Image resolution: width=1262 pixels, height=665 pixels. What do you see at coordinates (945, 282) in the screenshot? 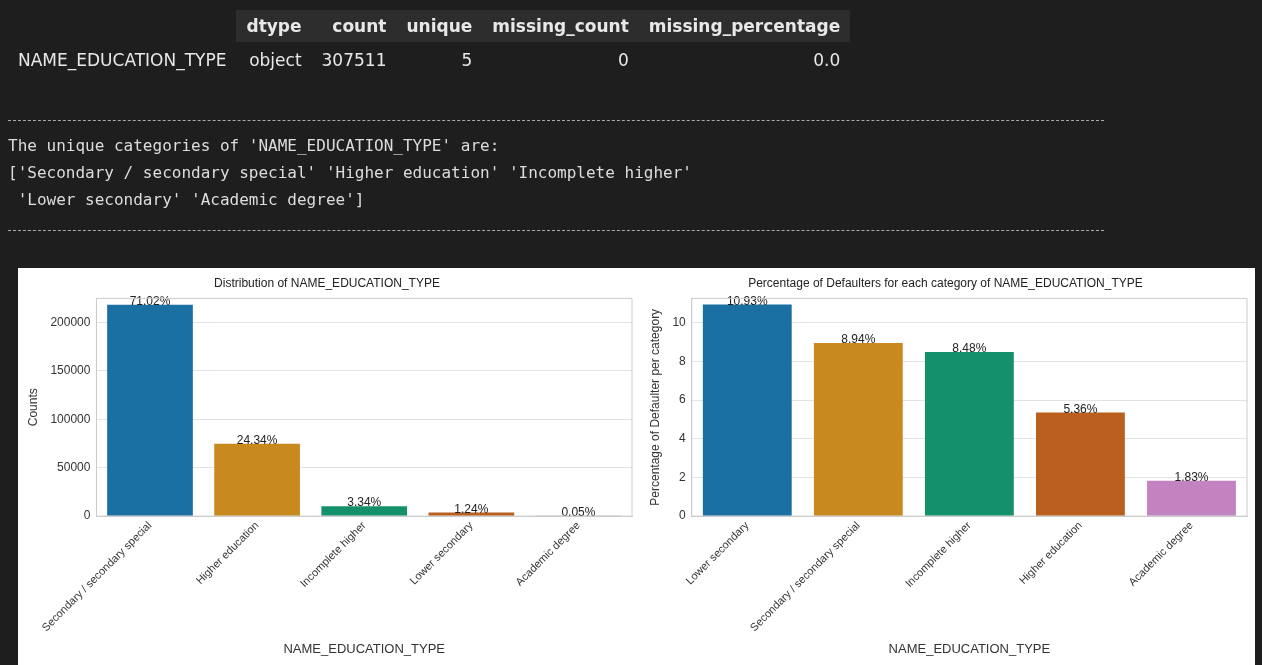
I see `chart-title: Percentage of Defaulters for each category of NAME_EDUCATION_TYPE` at bounding box center [945, 282].